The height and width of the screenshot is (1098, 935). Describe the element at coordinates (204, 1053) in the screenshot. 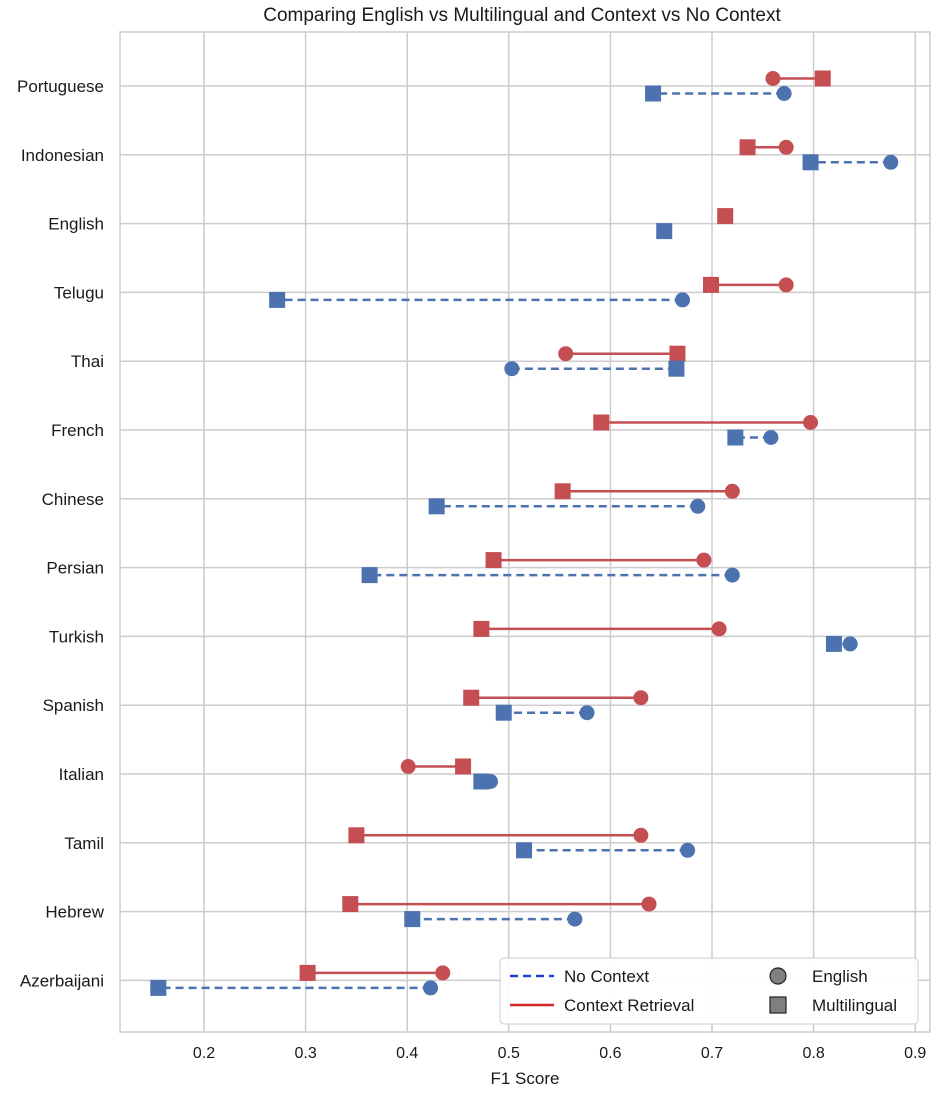

I see `x-tick-label: 0.2` at that location.